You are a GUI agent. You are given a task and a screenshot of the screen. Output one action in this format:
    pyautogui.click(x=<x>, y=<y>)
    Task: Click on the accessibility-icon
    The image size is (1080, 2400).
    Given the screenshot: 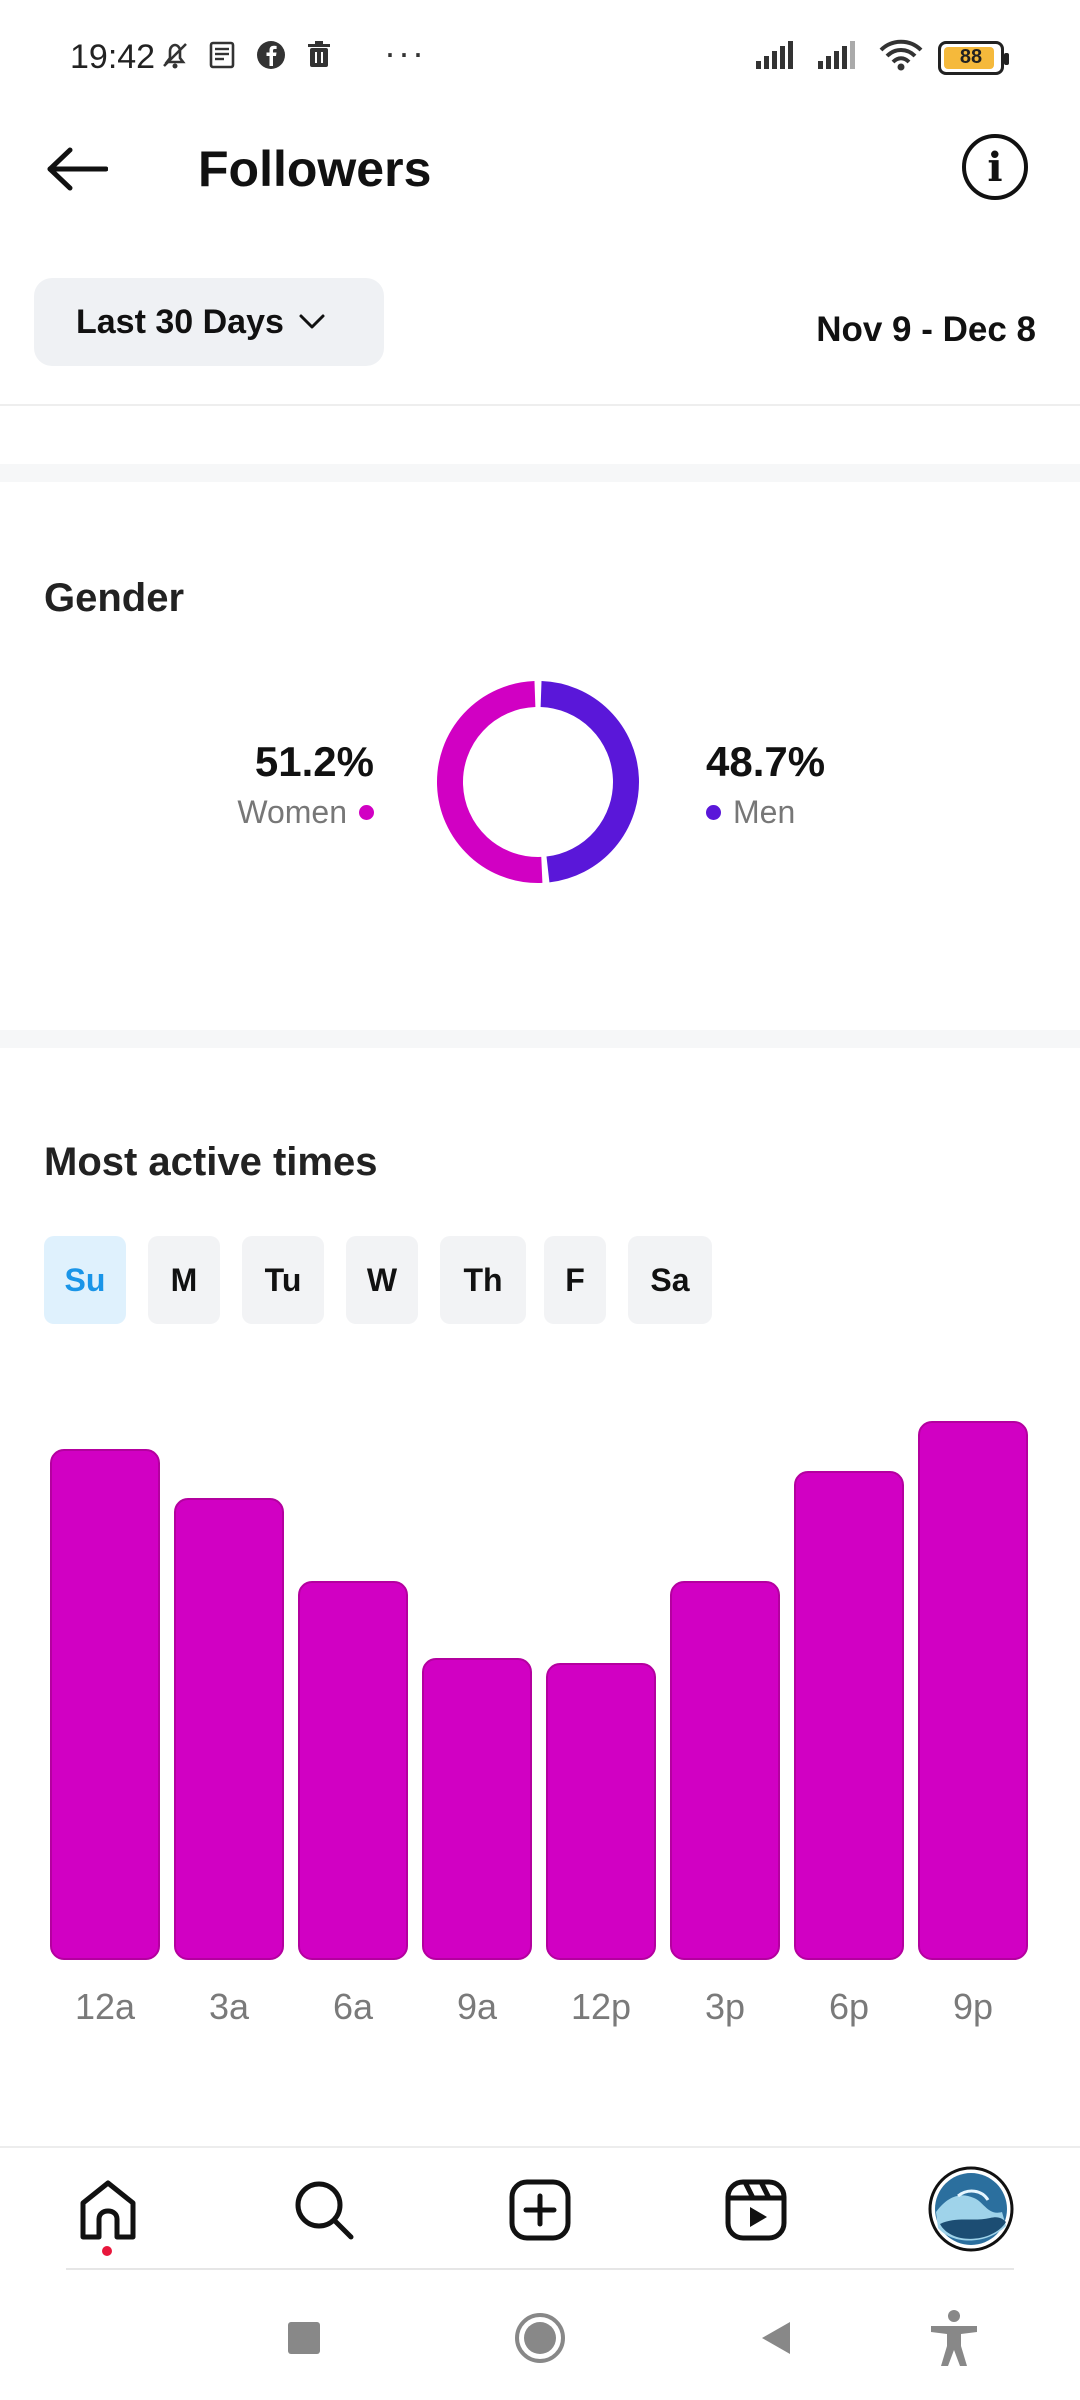 What is the action you would take?
    pyautogui.click(x=954, y=2338)
    